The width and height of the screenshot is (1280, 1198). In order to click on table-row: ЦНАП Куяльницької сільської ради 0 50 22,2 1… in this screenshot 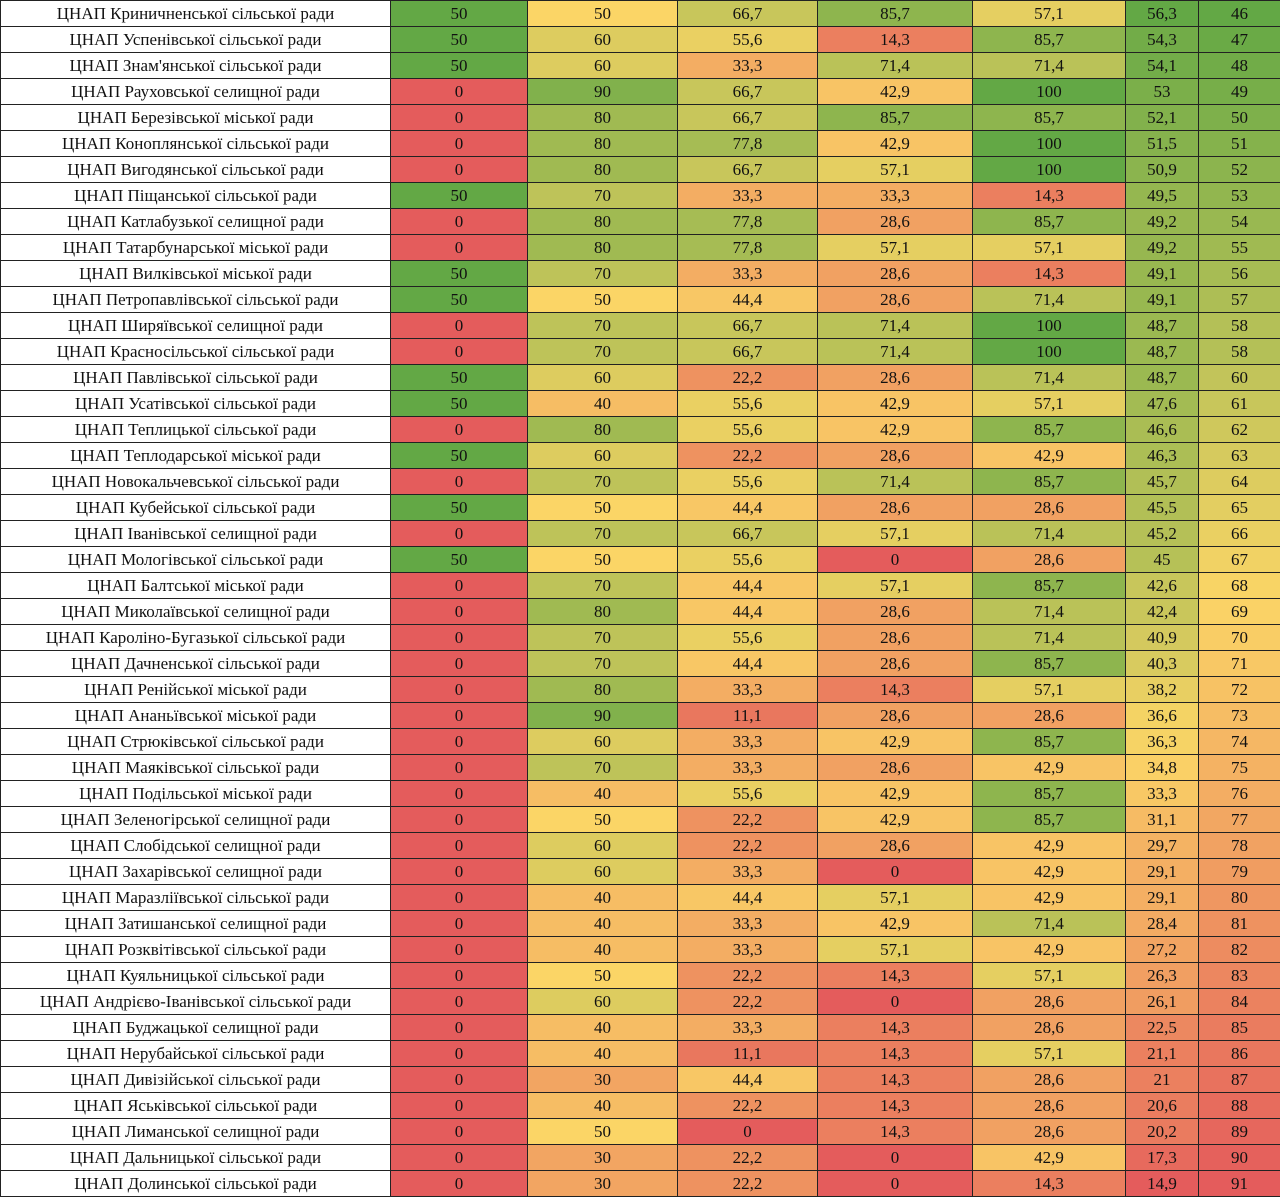, I will do `click(640, 975)`.